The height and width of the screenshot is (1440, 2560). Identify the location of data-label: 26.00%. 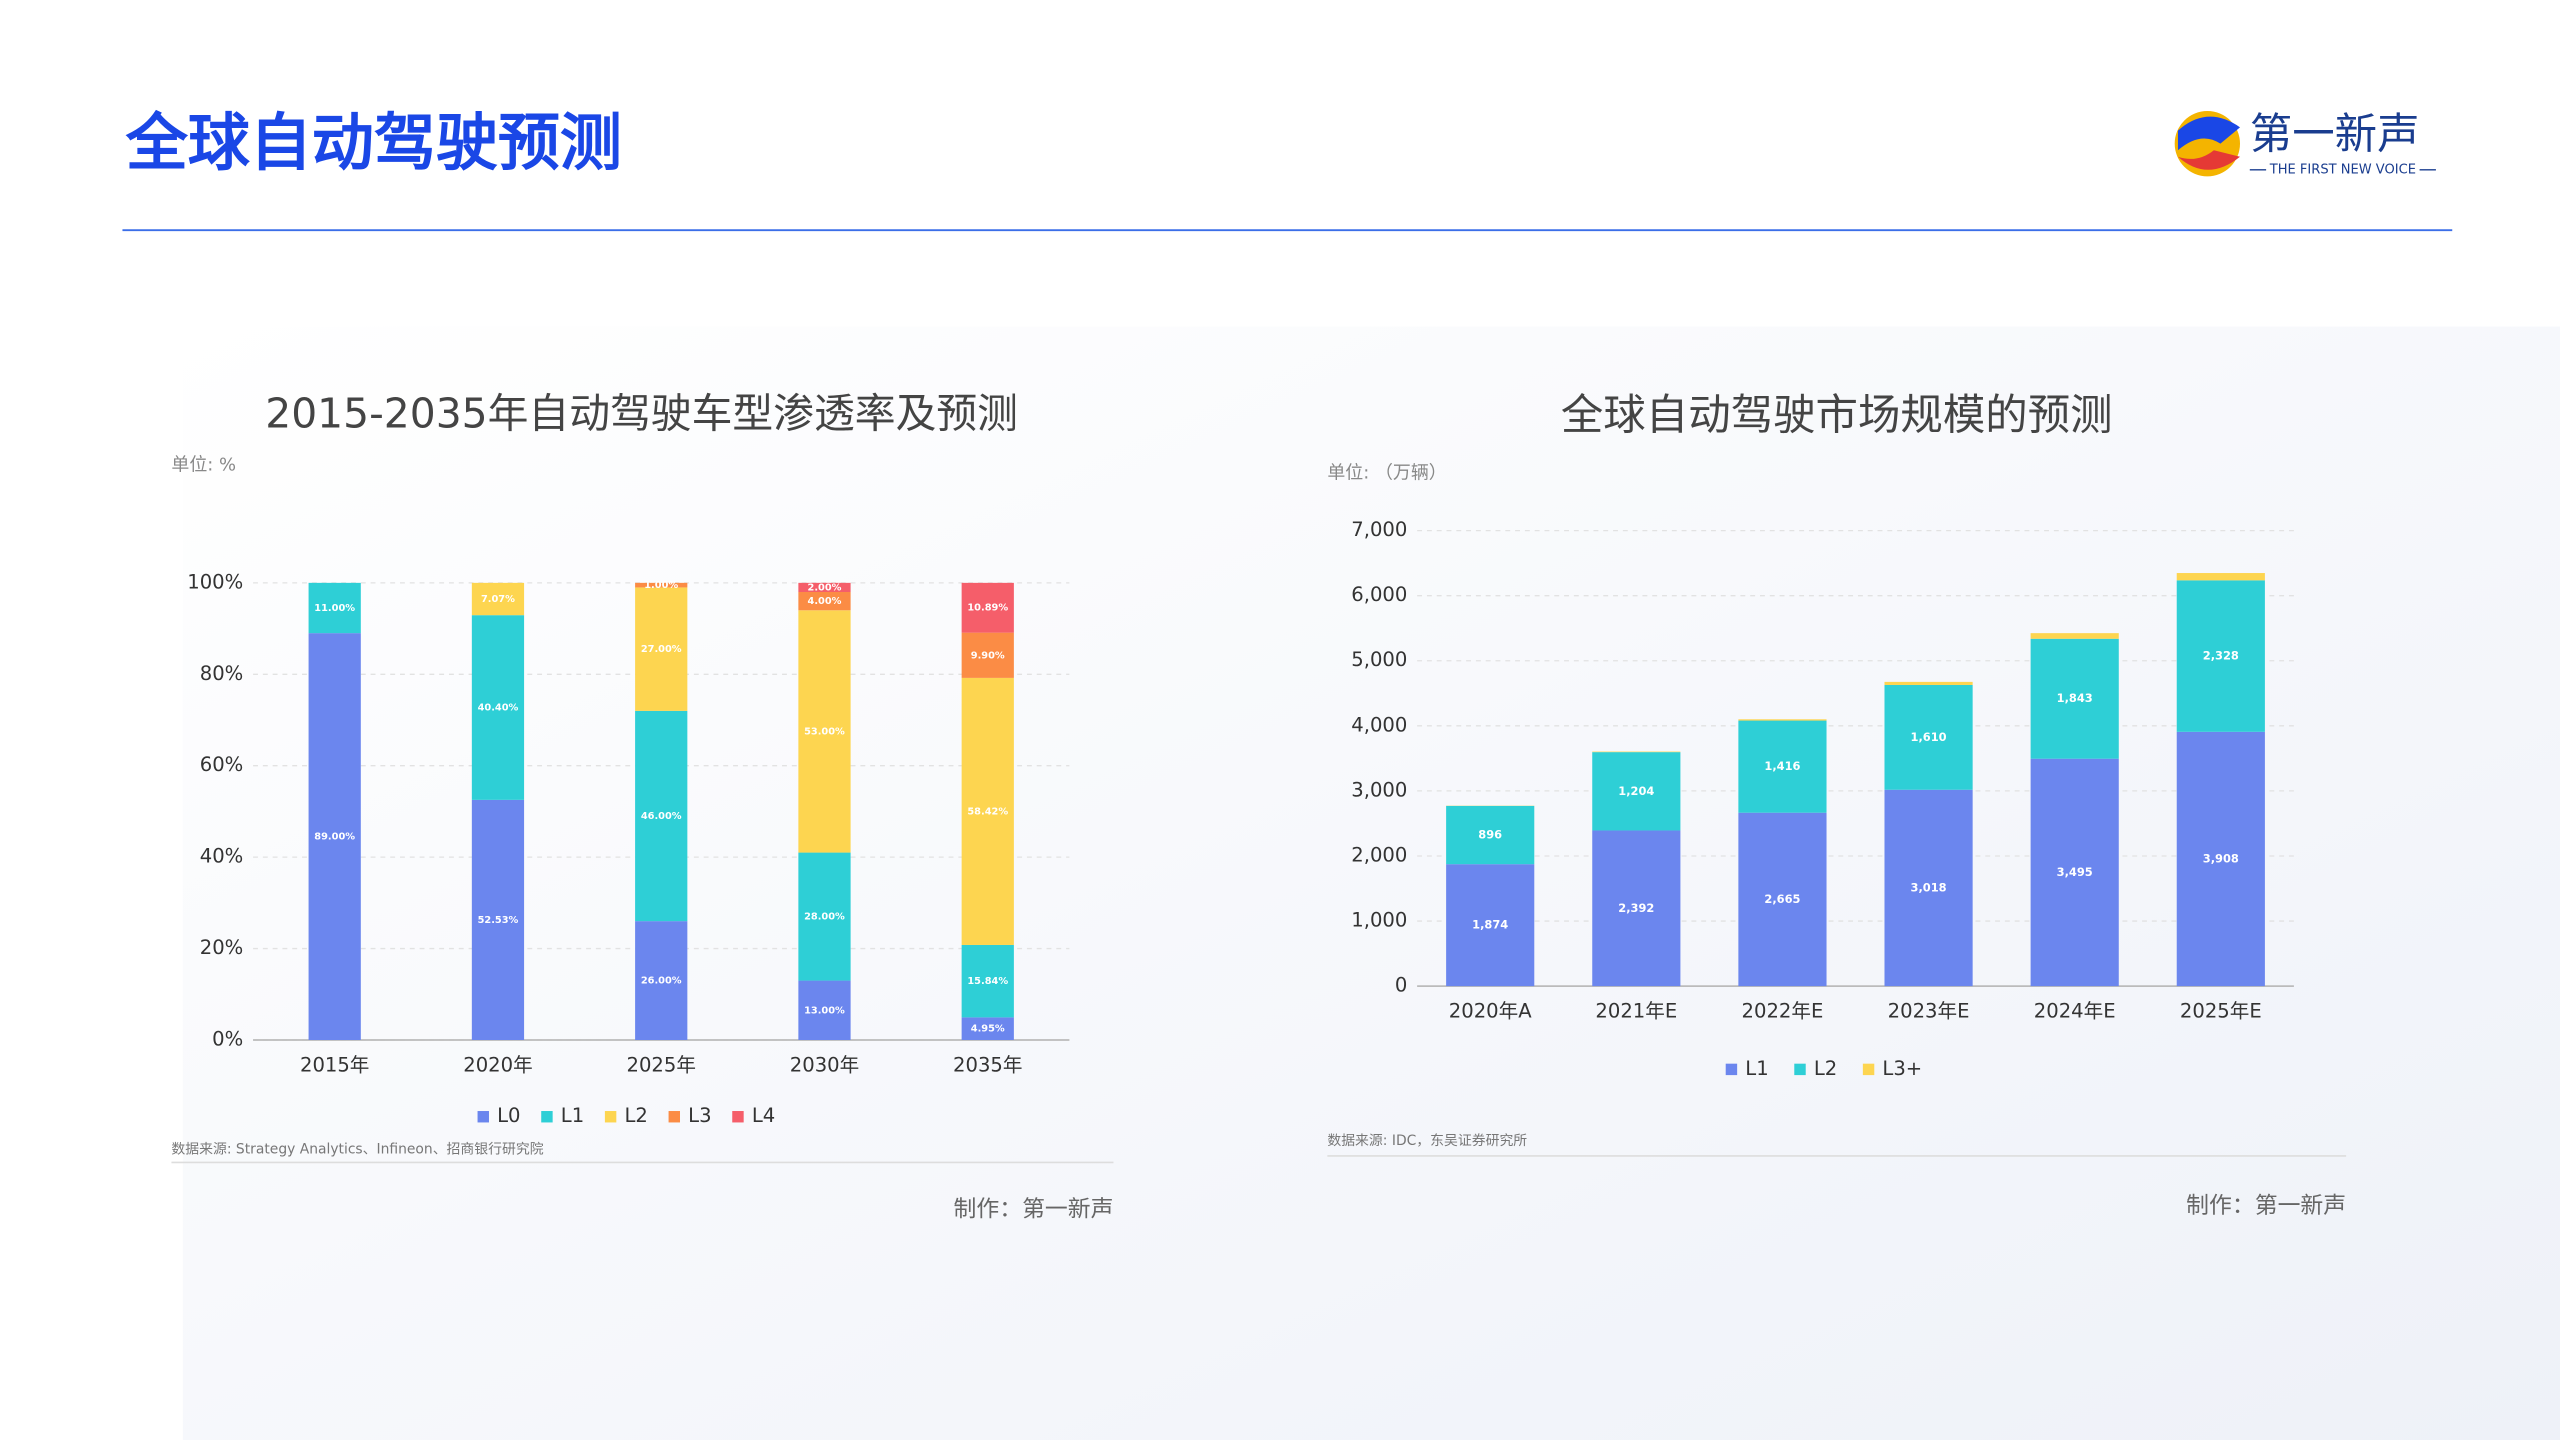
(661, 981).